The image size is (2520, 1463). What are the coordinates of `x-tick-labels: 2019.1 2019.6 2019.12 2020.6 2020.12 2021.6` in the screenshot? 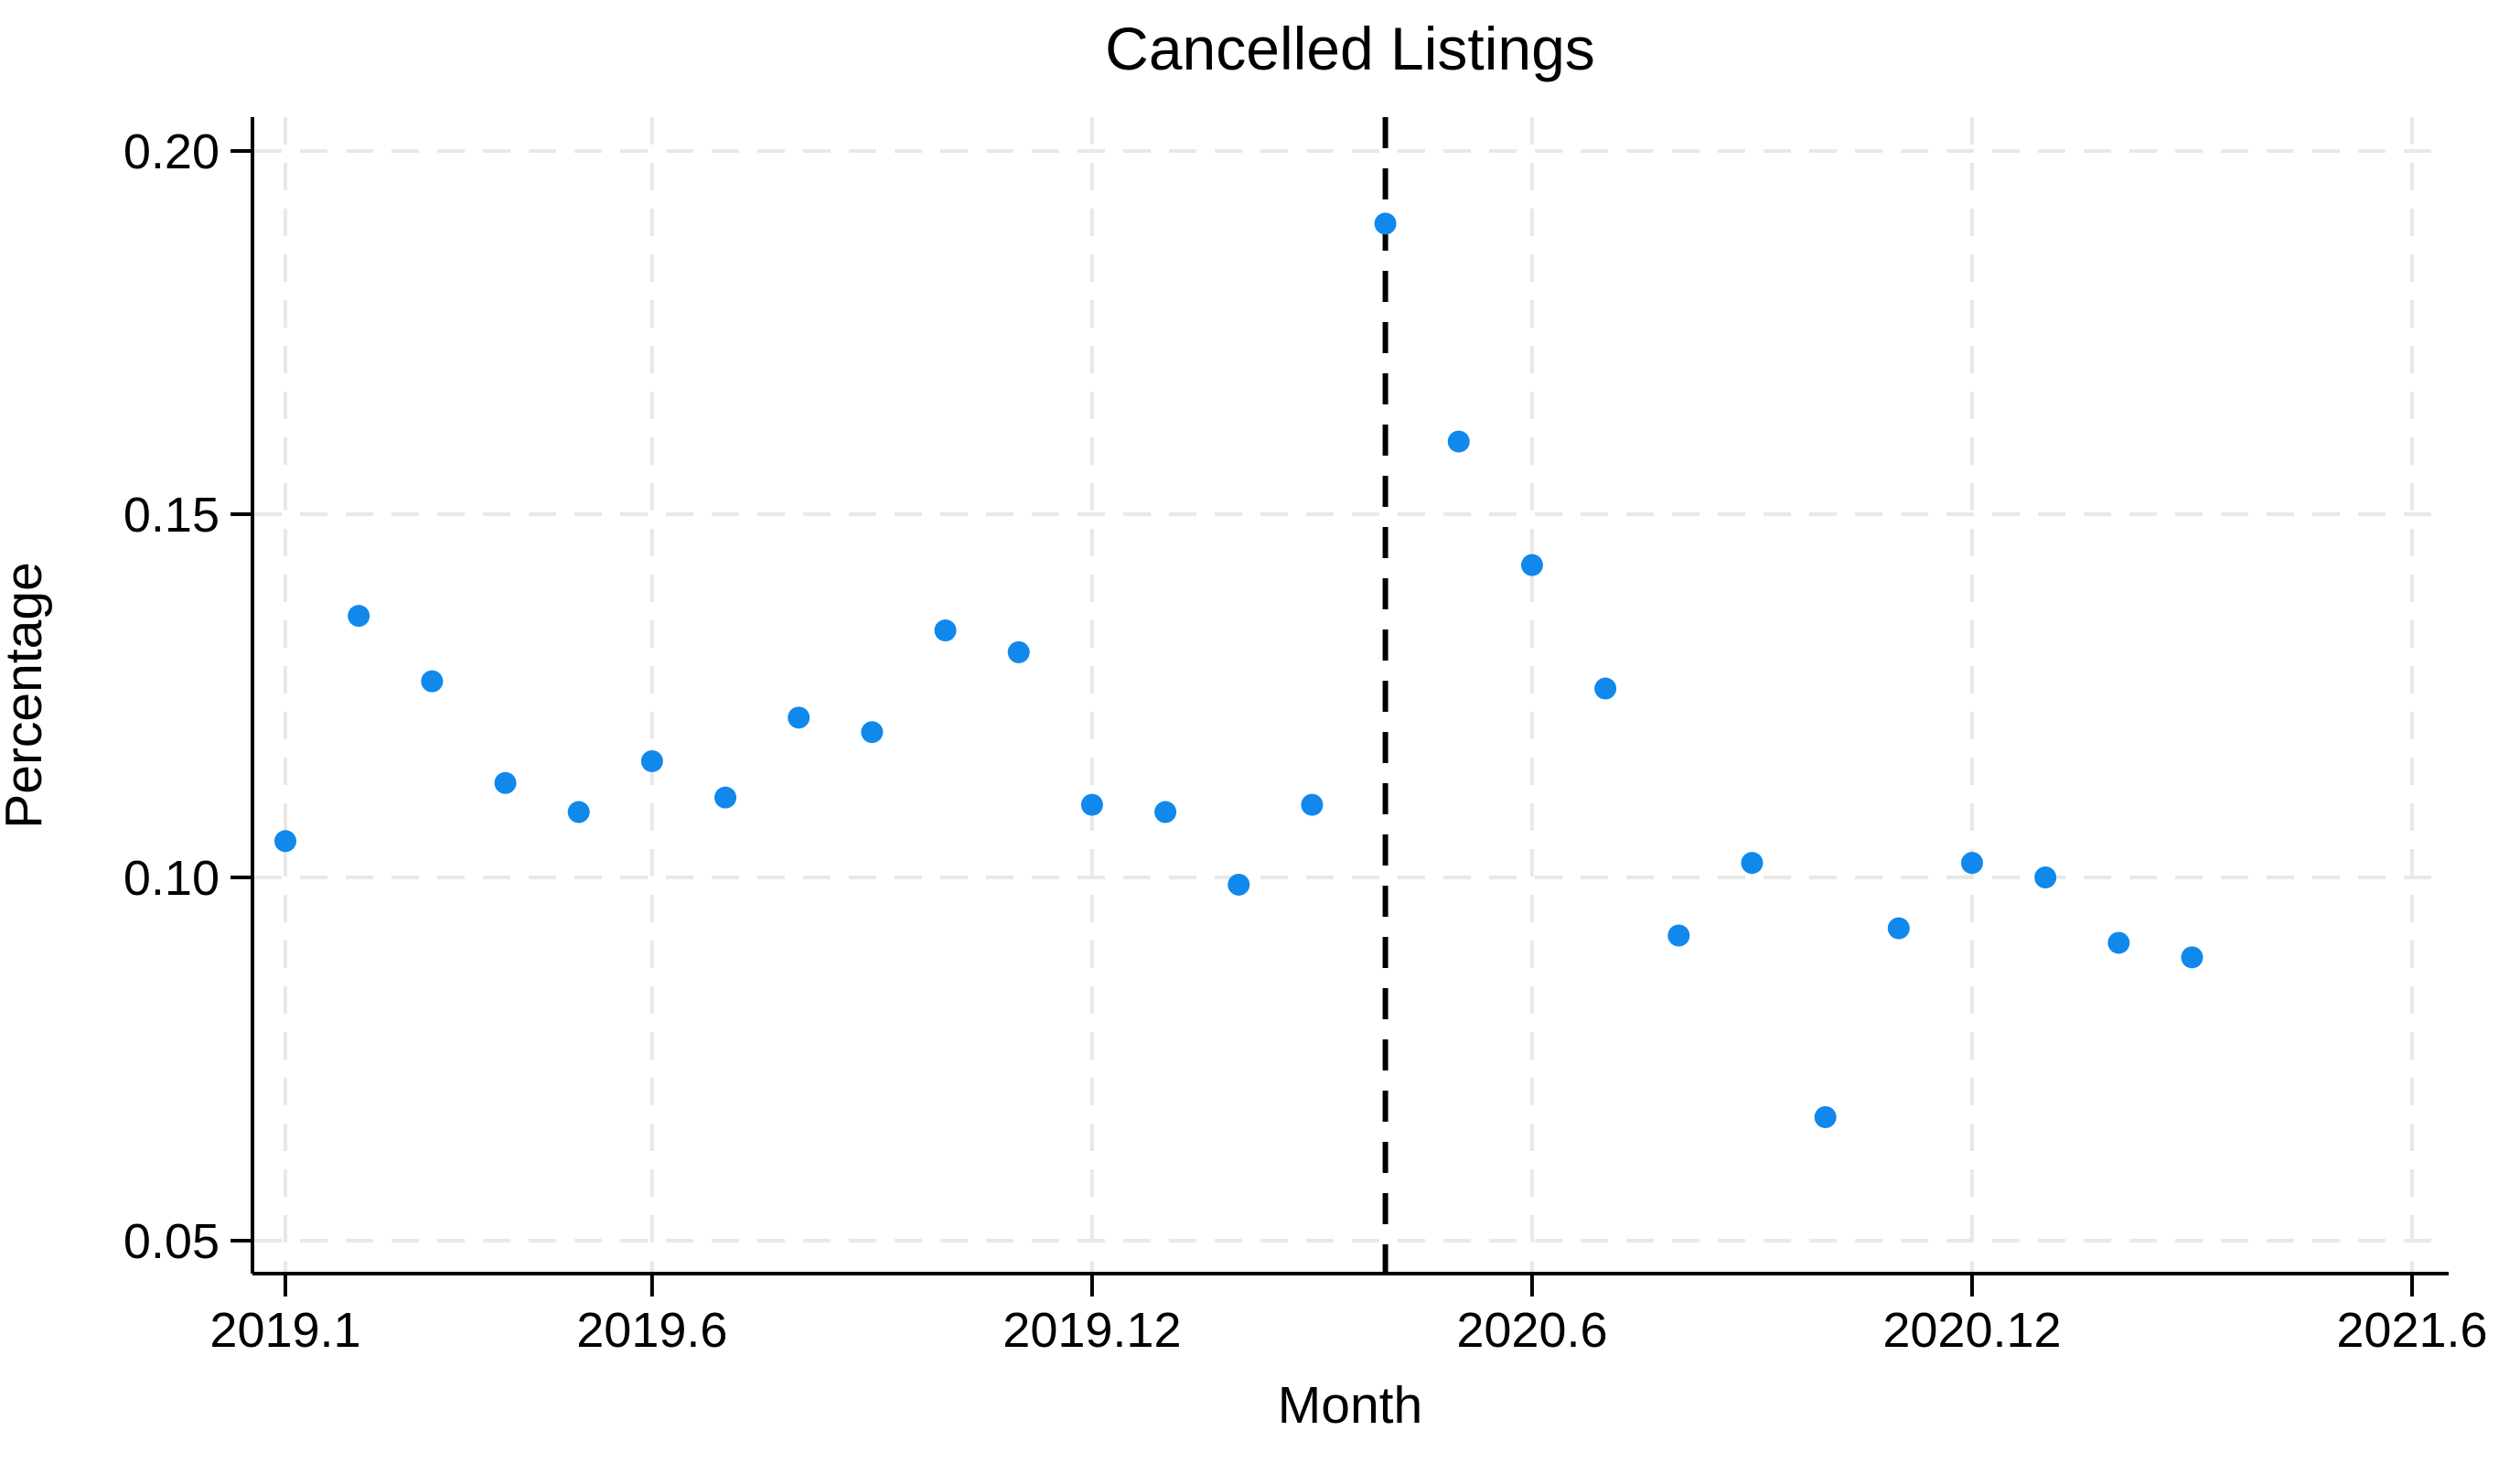 It's located at (1348, 1330).